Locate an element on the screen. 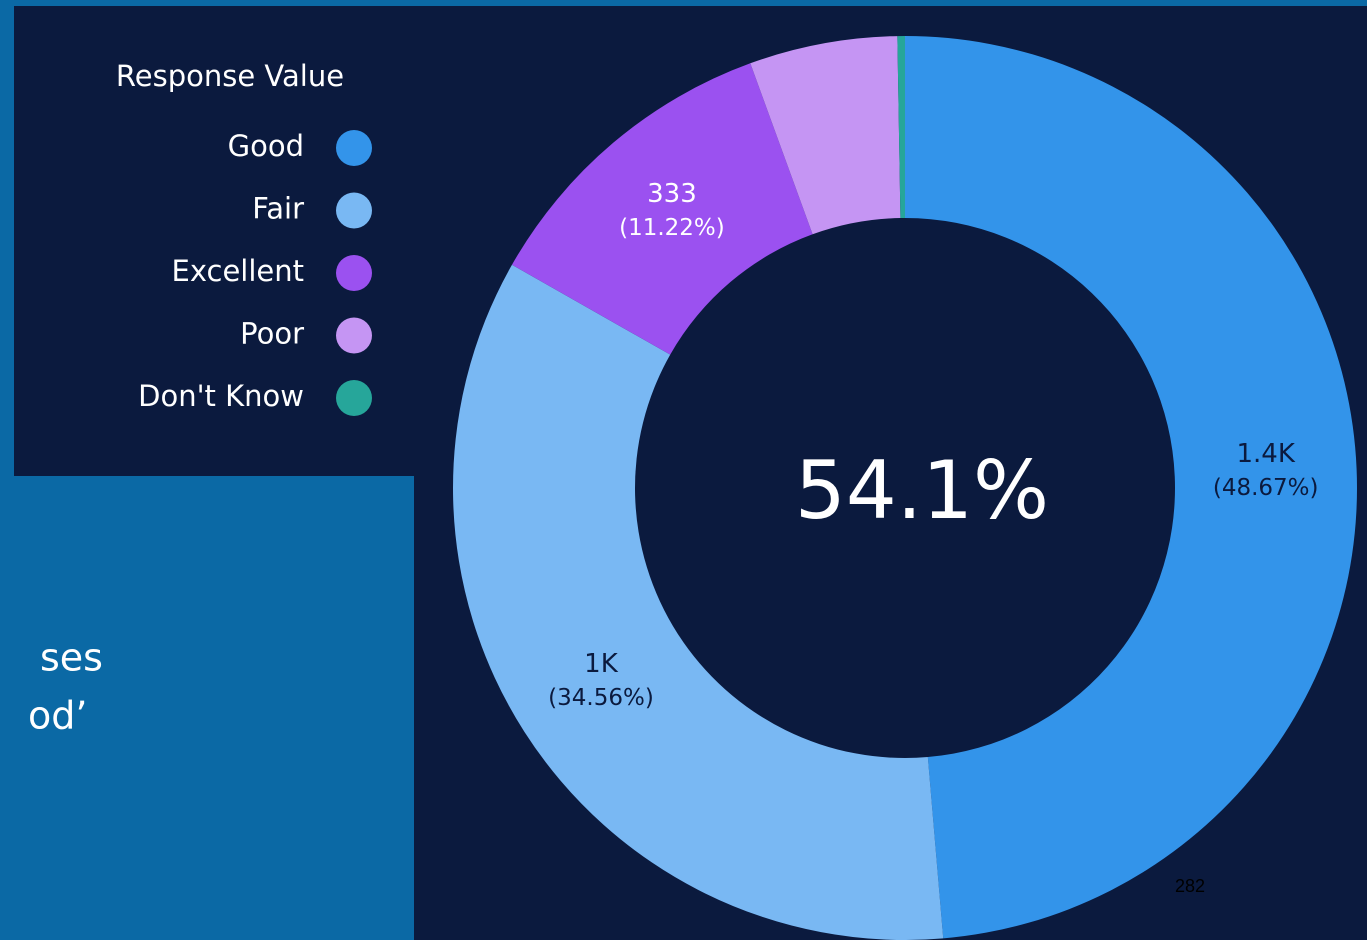 The image size is (1367, 940). slide-text: od’ is located at coordinates (57, 716).